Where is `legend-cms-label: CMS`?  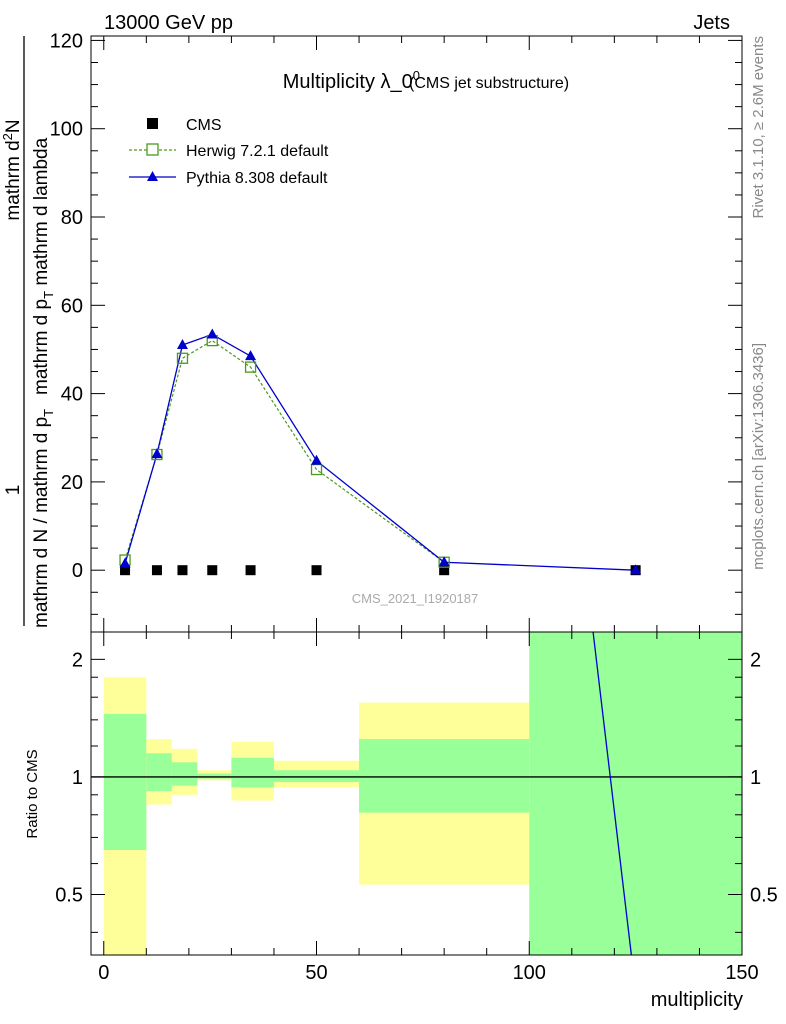 legend-cms-label: CMS is located at coordinates (204, 125).